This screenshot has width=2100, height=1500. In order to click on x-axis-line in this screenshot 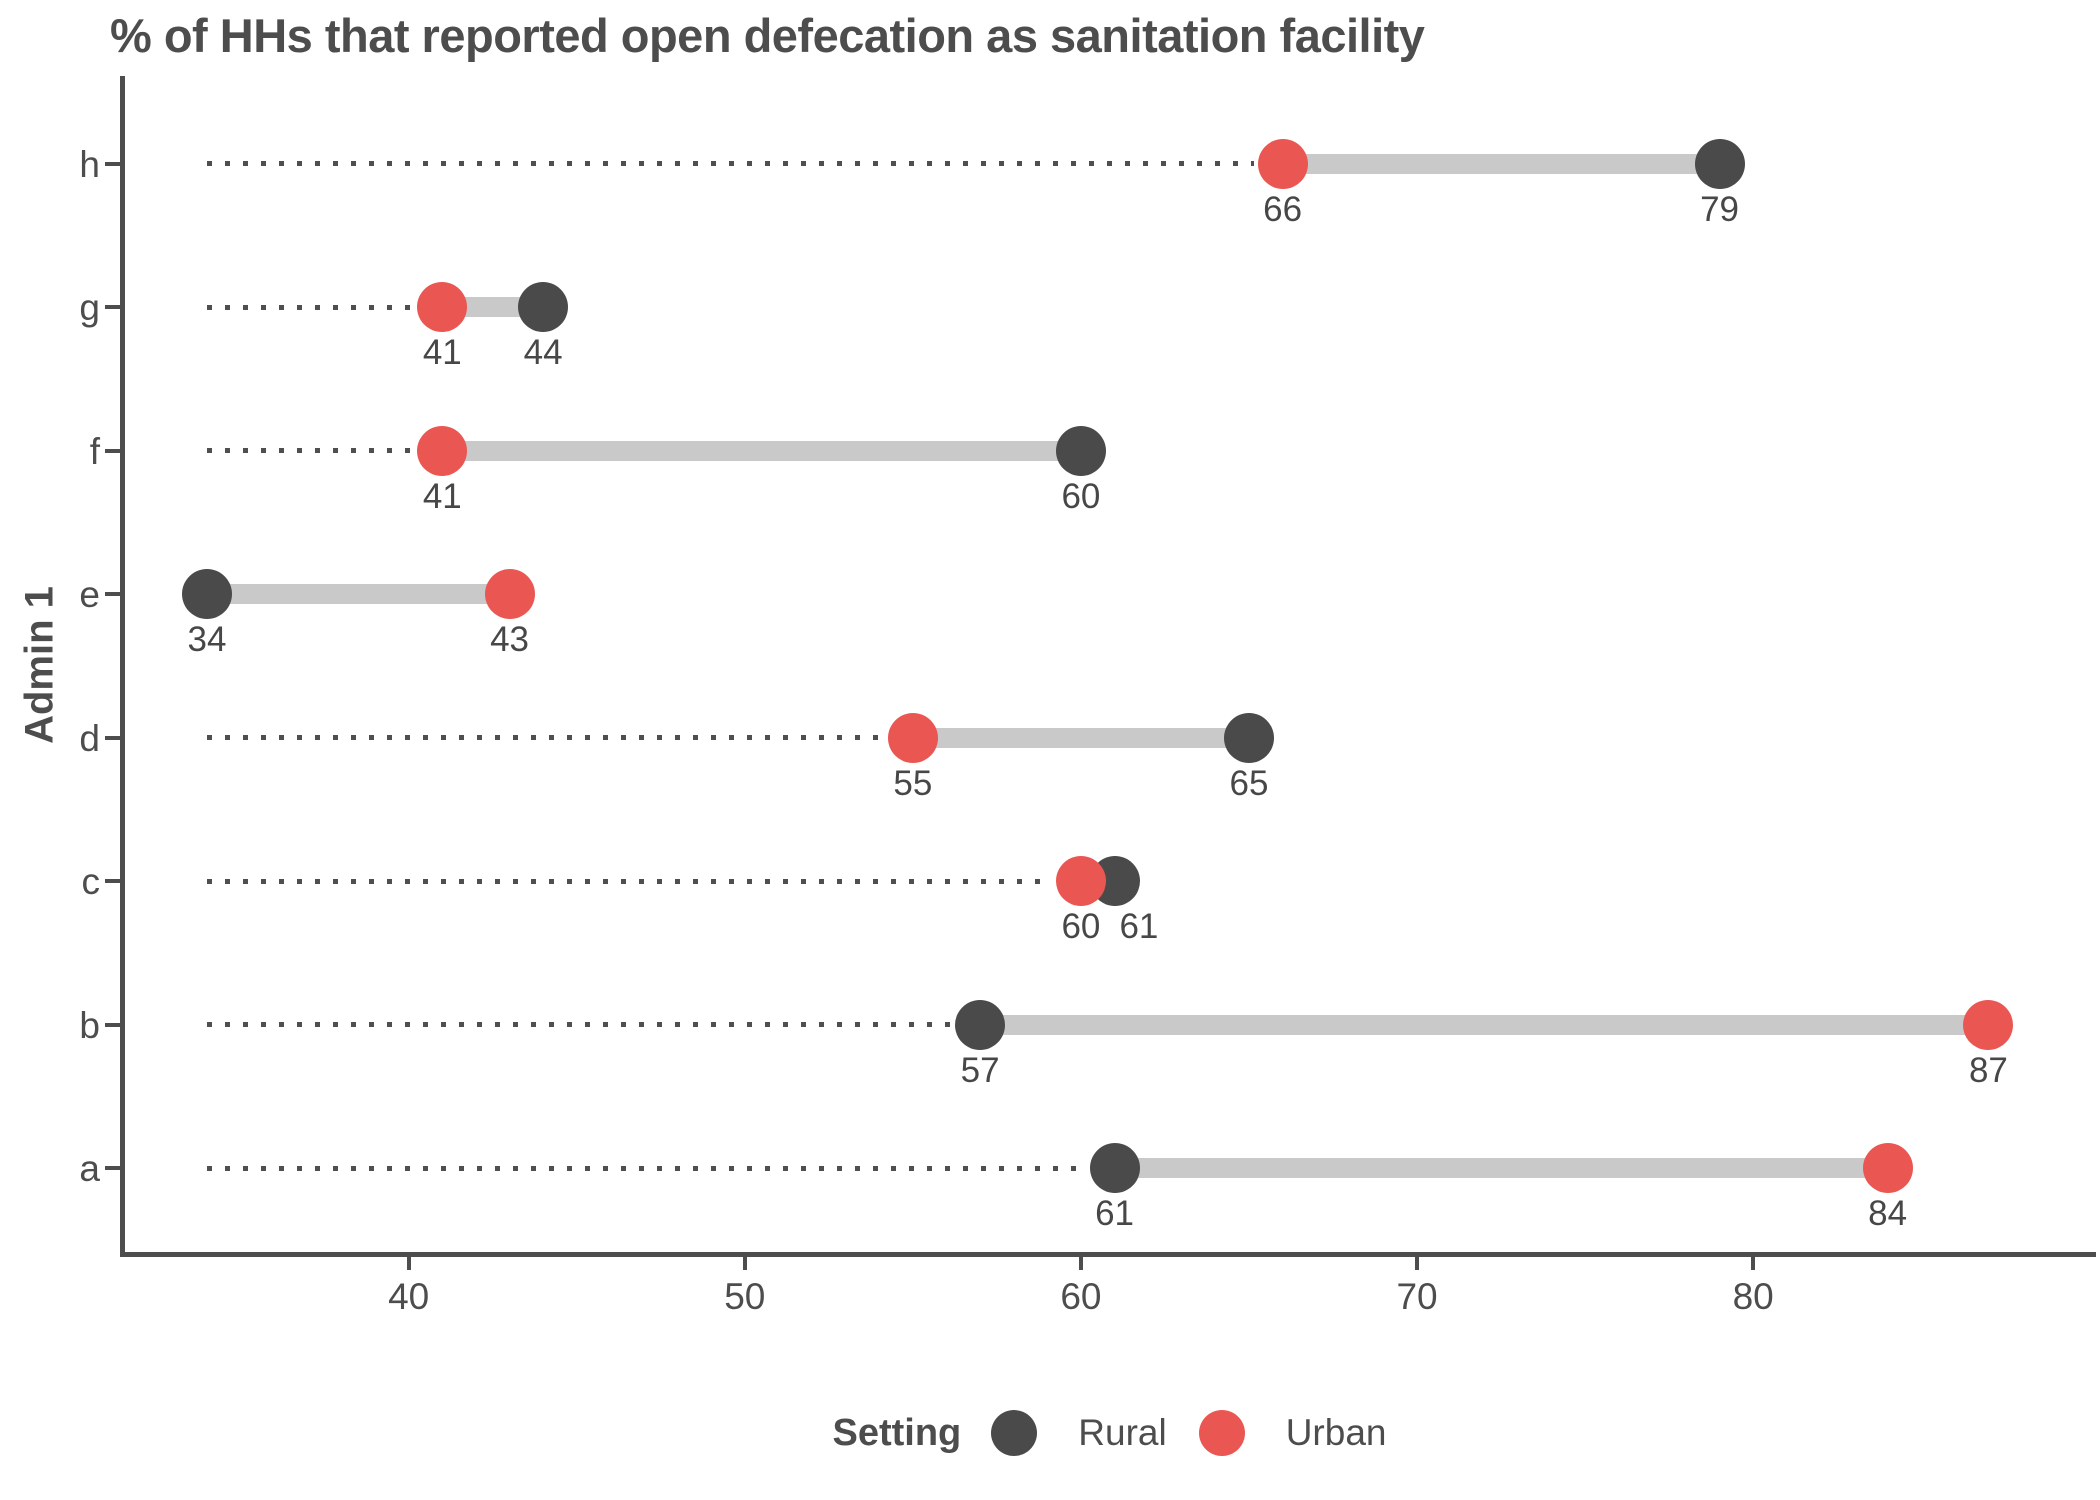, I will do `click(1108, 1254)`.